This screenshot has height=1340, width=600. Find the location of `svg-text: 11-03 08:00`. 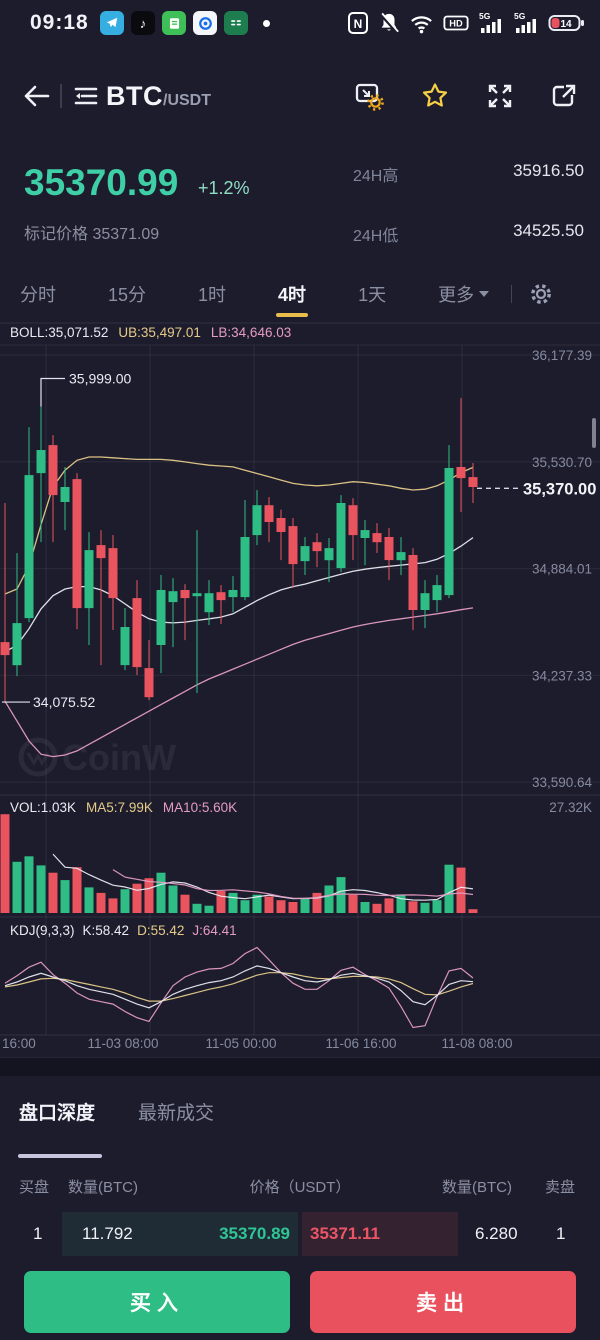

svg-text: 11-03 08:00 is located at coordinates (122, 1043).